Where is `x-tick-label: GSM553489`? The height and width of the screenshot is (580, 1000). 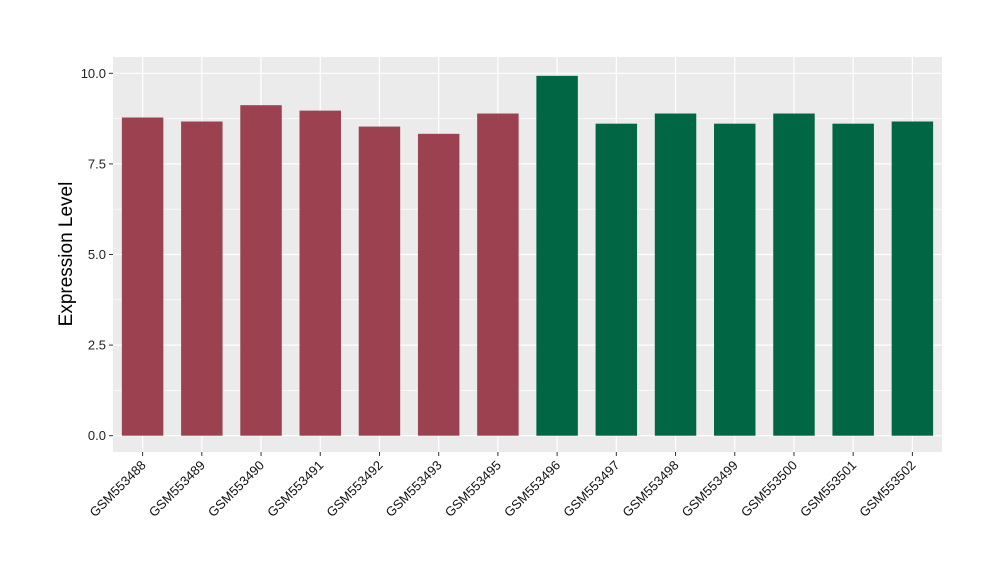 x-tick-label: GSM553489 is located at coordinates (177, 489).